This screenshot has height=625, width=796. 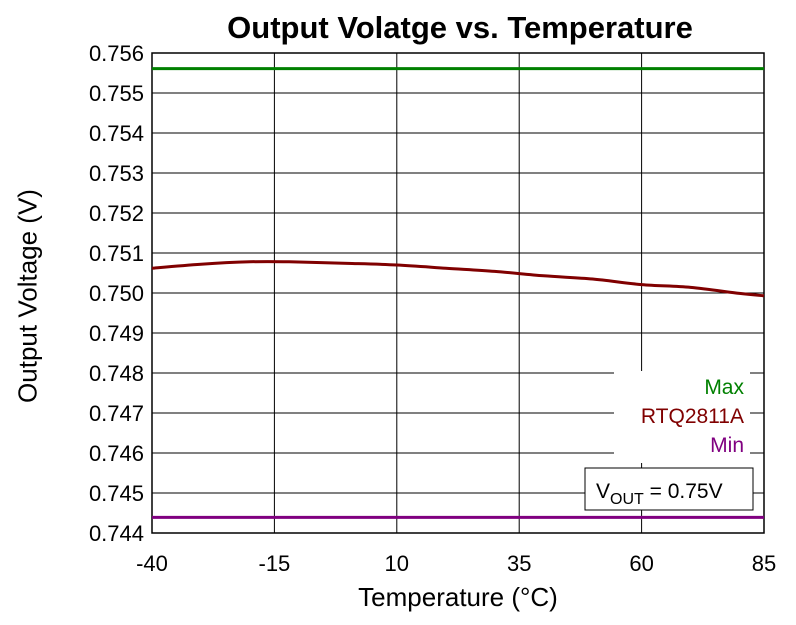 What do you see at coordinates (116, 453) in the screenshot?
I see `y-tick-label: 0.746` at bounding box center [116, 453].